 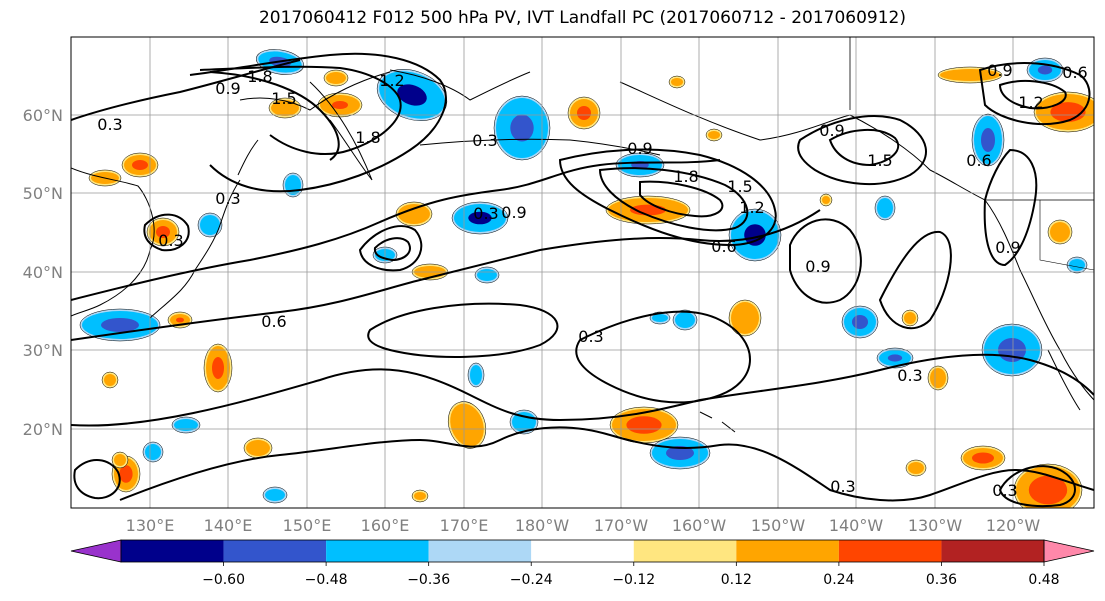 What do you see at coordinates (223, 580) in the screenshot?
I see `colorbar-tick-label: −0.60` at bounding box center [223, 580].